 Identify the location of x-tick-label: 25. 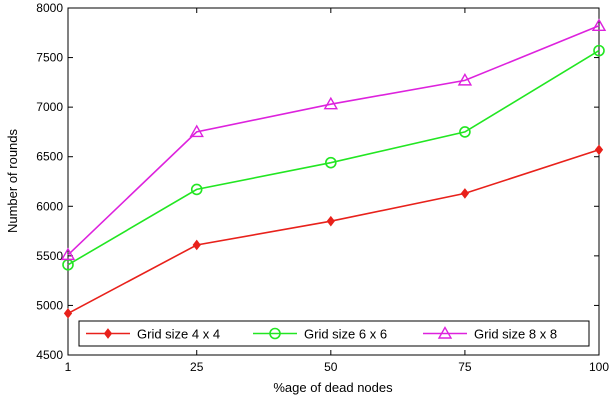
(197, 367).